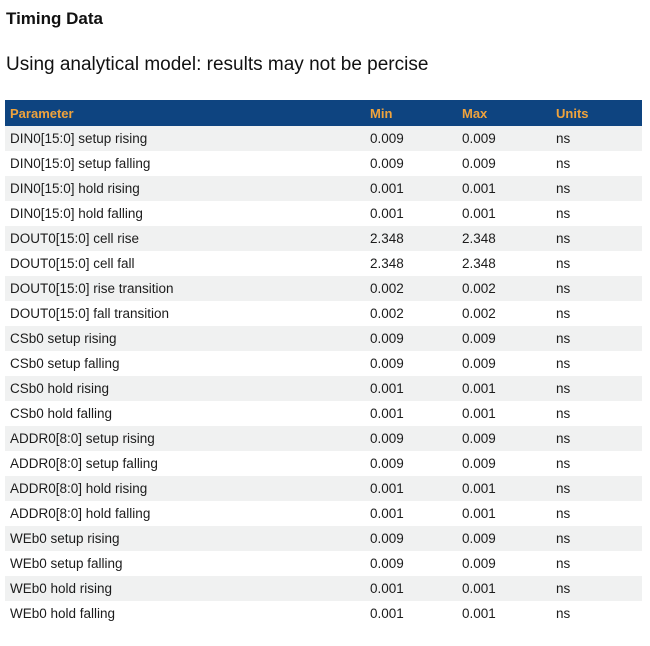  I want to click on cell-min: 0.002, so click(387, 288).